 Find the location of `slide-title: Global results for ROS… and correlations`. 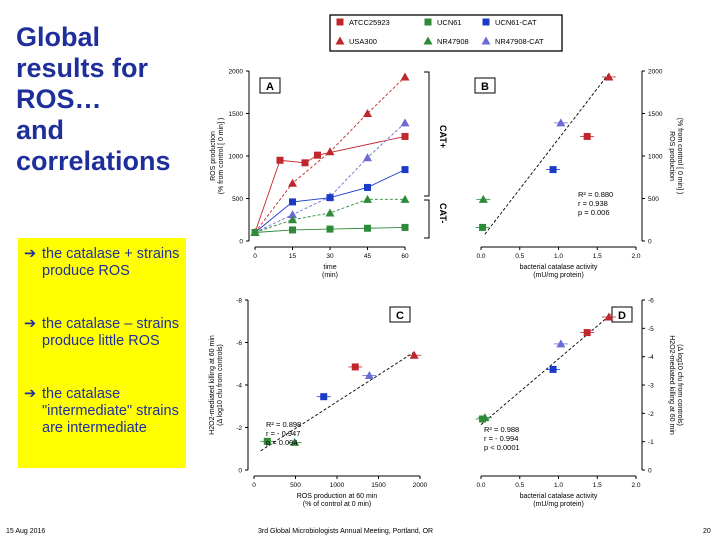

slide-title: Global results for ROS… and correlations is located at coordinates (101, 99).